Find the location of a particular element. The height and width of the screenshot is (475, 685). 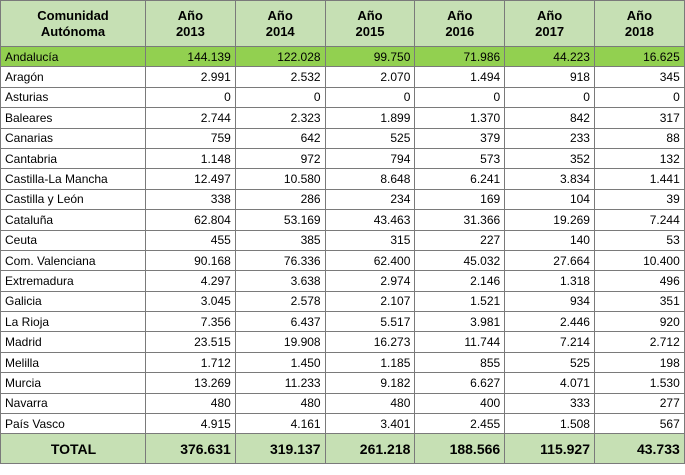

header-year-2015: Año 2015 is located at coordinates (370, 23).